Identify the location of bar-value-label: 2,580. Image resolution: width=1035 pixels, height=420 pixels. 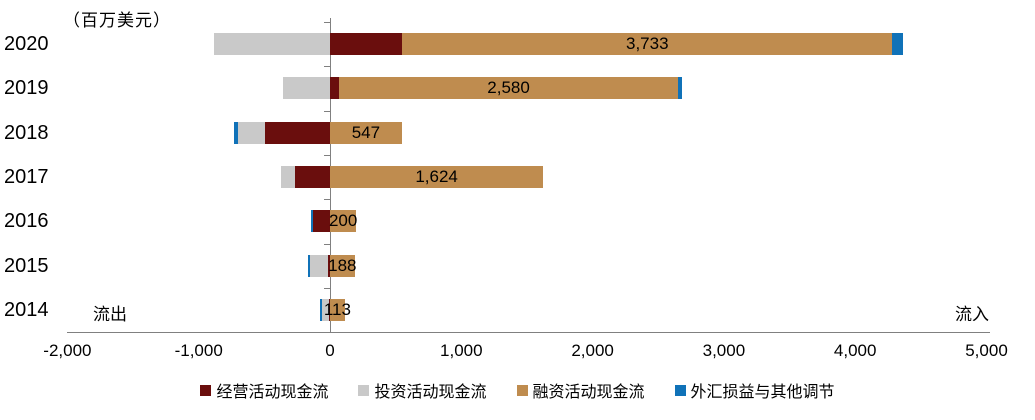
(508, 88).